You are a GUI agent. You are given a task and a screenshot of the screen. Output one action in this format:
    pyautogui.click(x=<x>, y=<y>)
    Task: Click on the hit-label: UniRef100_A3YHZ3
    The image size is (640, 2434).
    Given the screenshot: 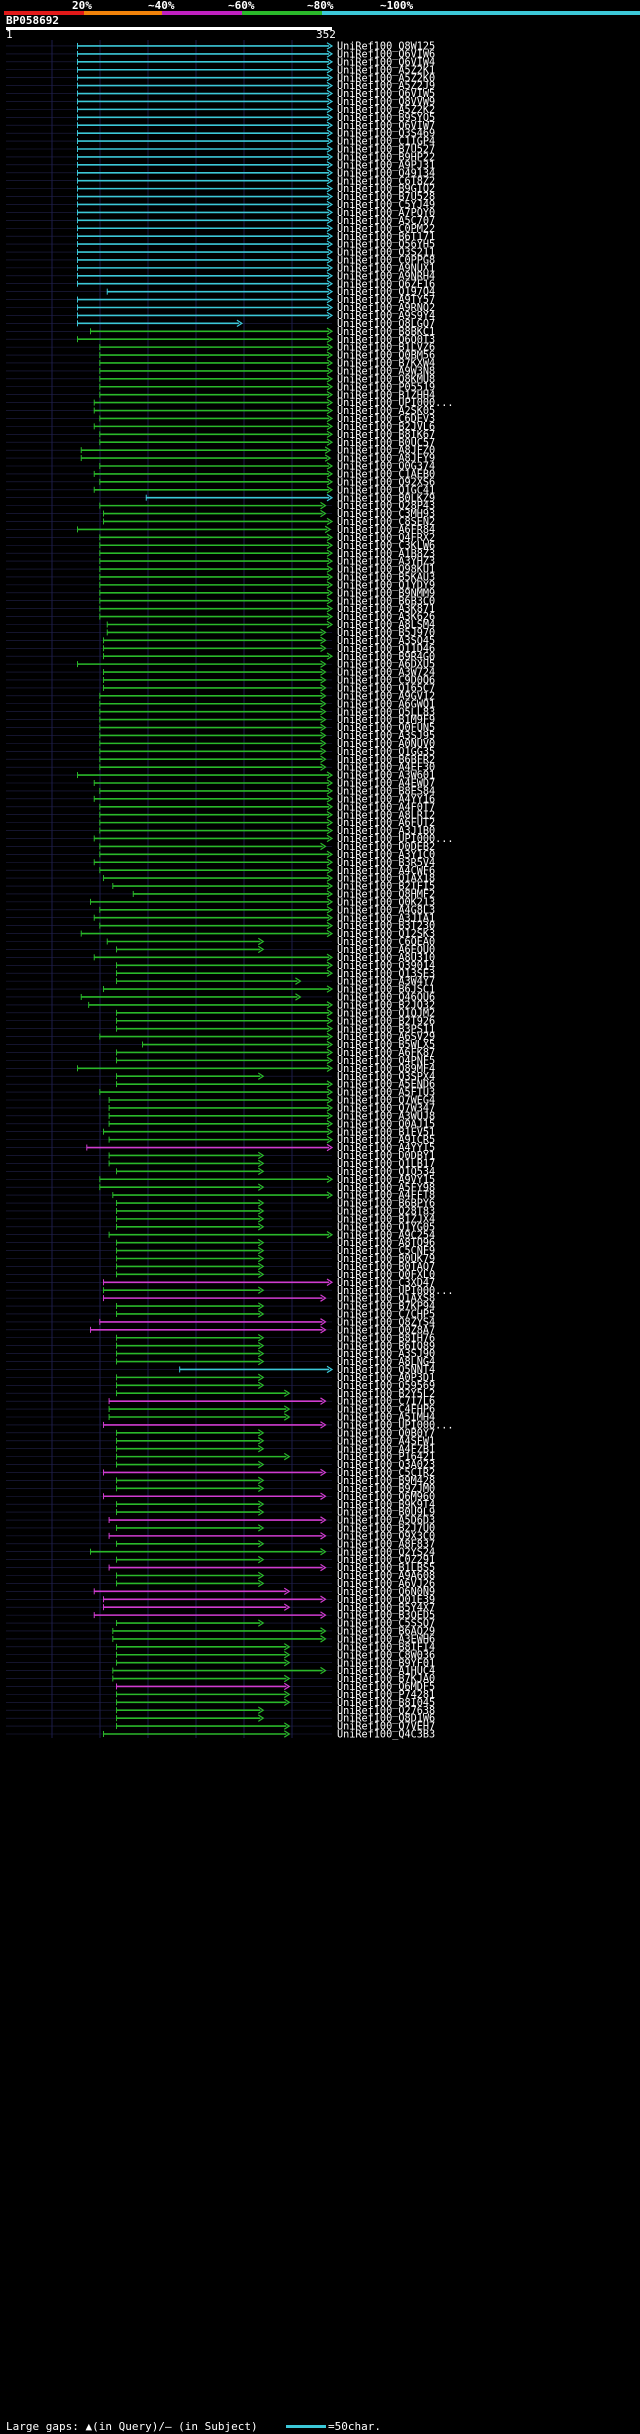 What is the action you would take?
    pyautogui.click(x=386, y=562)
    